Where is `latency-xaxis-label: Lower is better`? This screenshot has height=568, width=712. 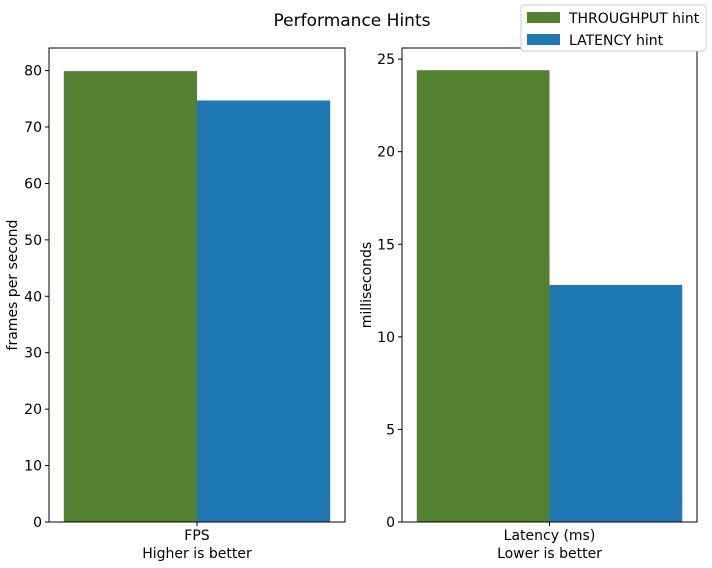 latency-xaxis-label: Lower is better is located at coordinates (549, 554).